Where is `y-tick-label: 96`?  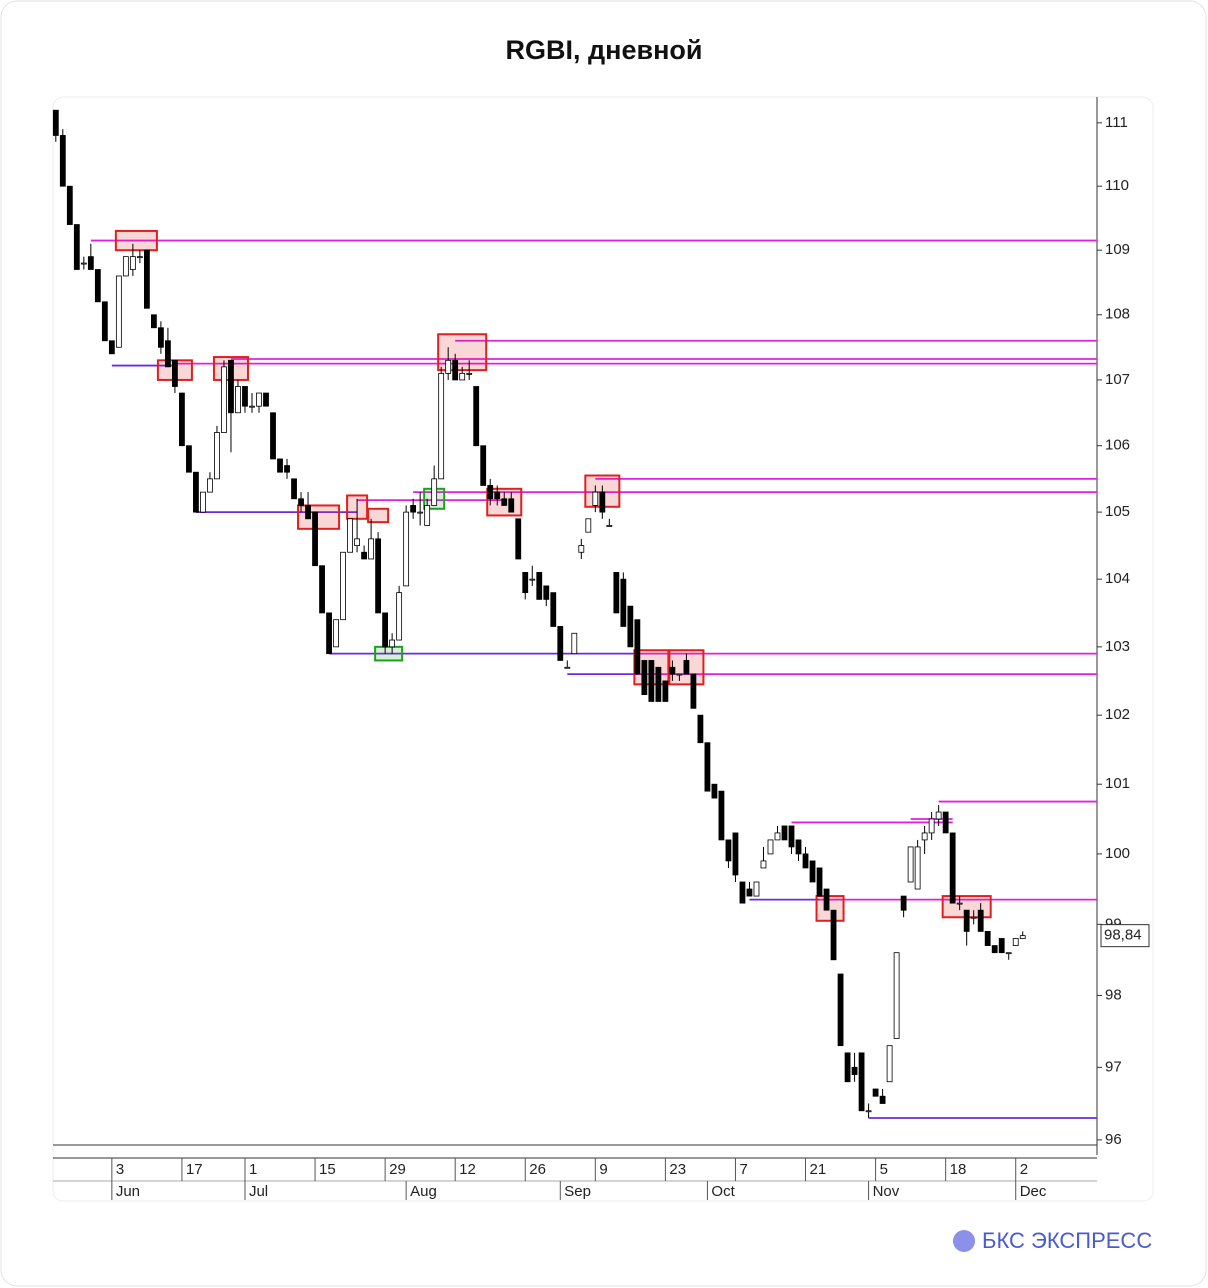 y-tick-label: 96 is located at coordinates (1113, 1139).